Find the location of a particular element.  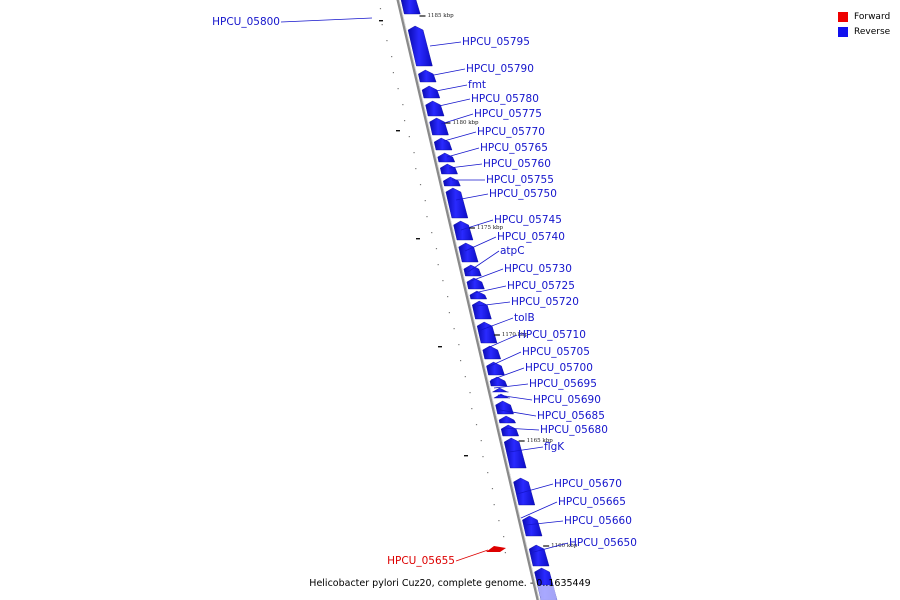

gene-label: HPCU_05680 is located at coordinates (574, 430).